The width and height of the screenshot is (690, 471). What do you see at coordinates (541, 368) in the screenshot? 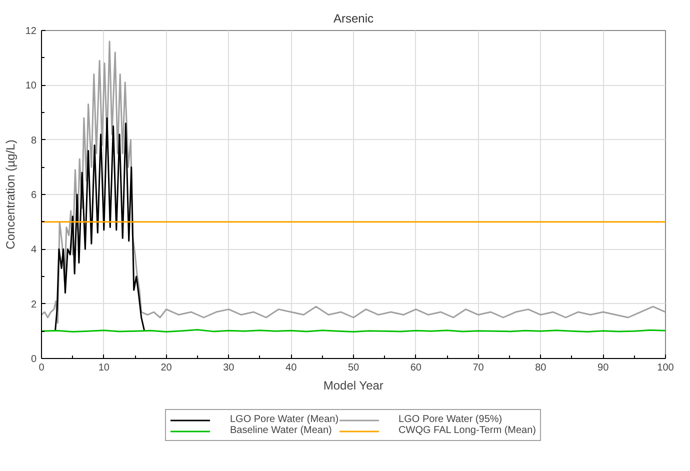
I see `x-tick-label: 80` at bounding box center [541, 368].